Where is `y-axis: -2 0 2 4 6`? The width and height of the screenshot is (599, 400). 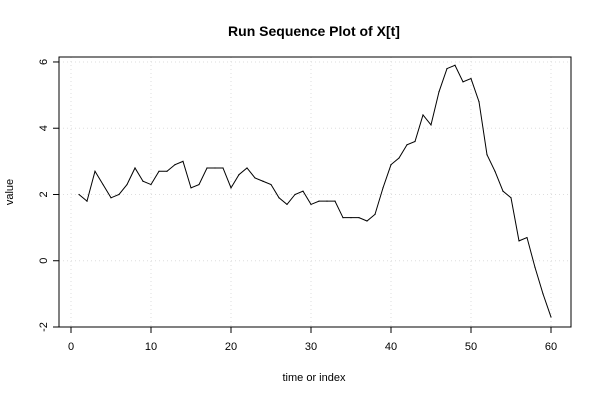
y-axis: -2 0 2 4 6 is located at coordinates (48, 195).